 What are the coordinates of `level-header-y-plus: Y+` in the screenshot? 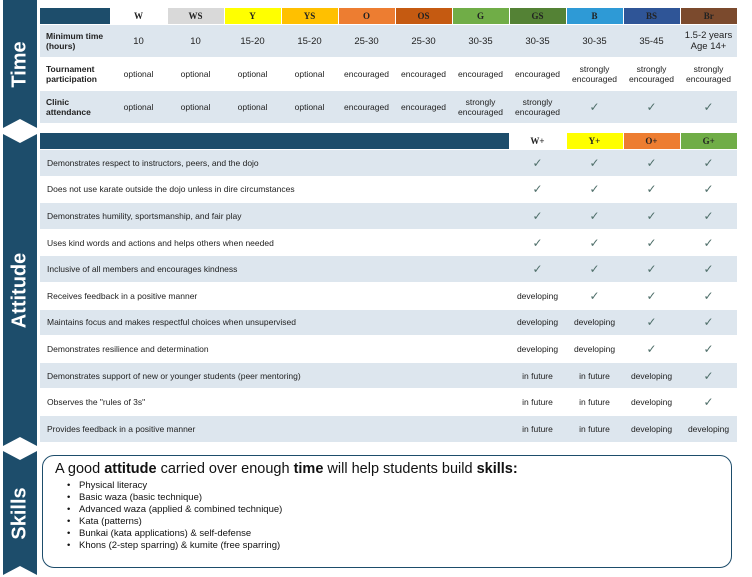 It's located at (594, 141).